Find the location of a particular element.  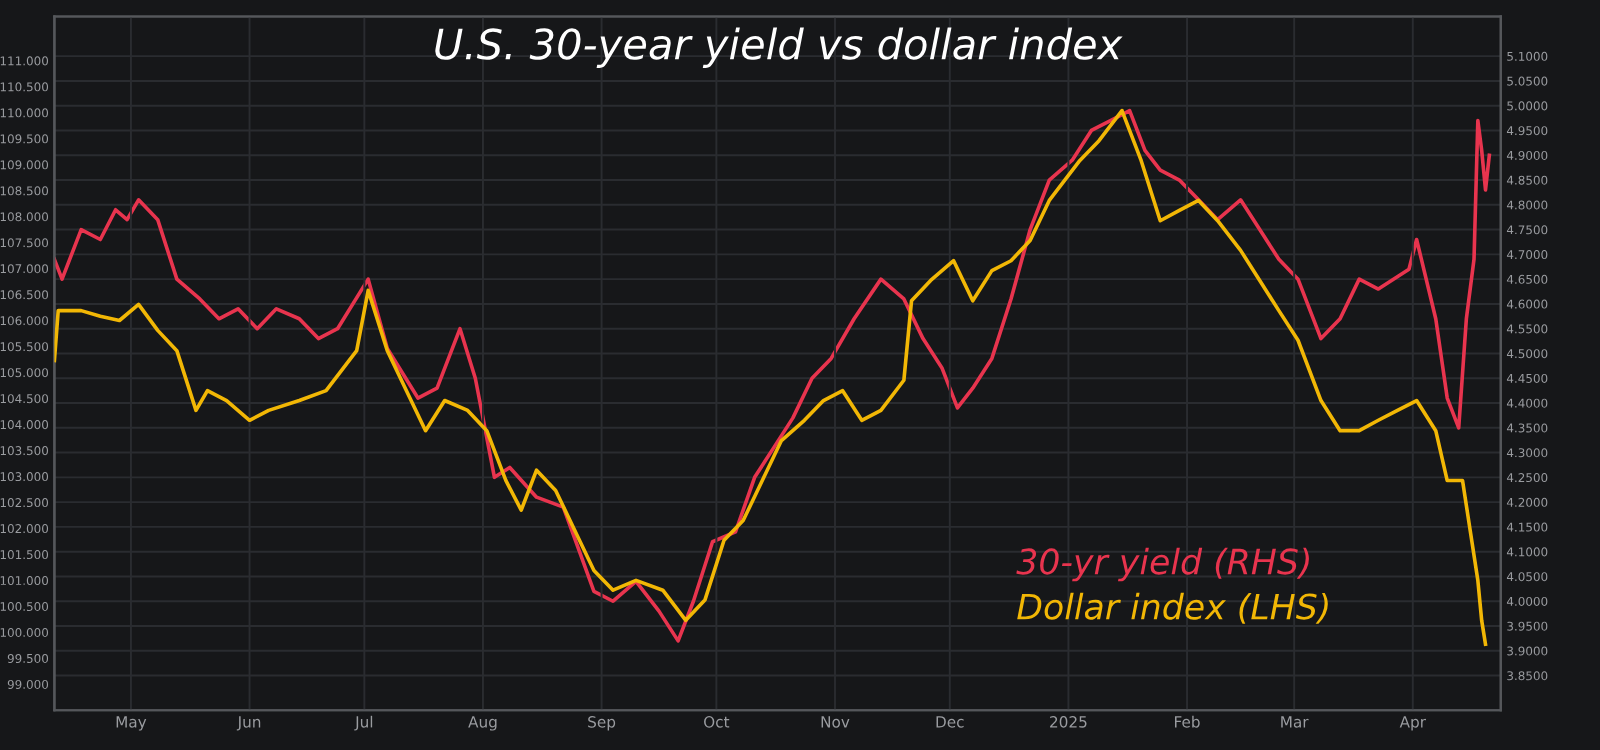

text: 30-yr yield (RHS) is located at coordinates (1162, 564).